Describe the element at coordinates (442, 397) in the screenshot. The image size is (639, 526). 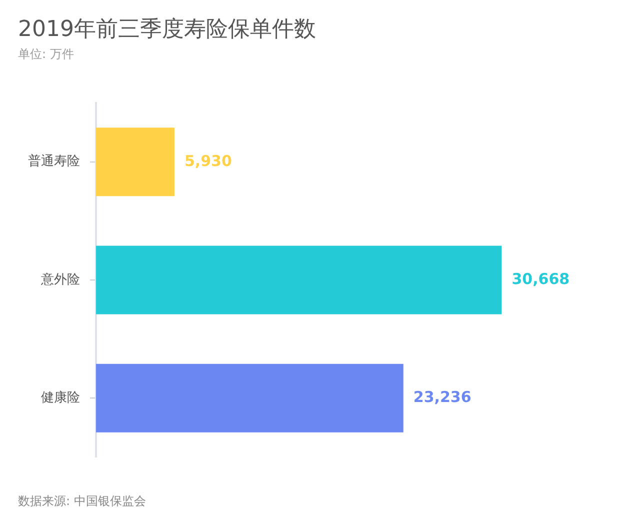
I see `data-label: 23,236` at that location.